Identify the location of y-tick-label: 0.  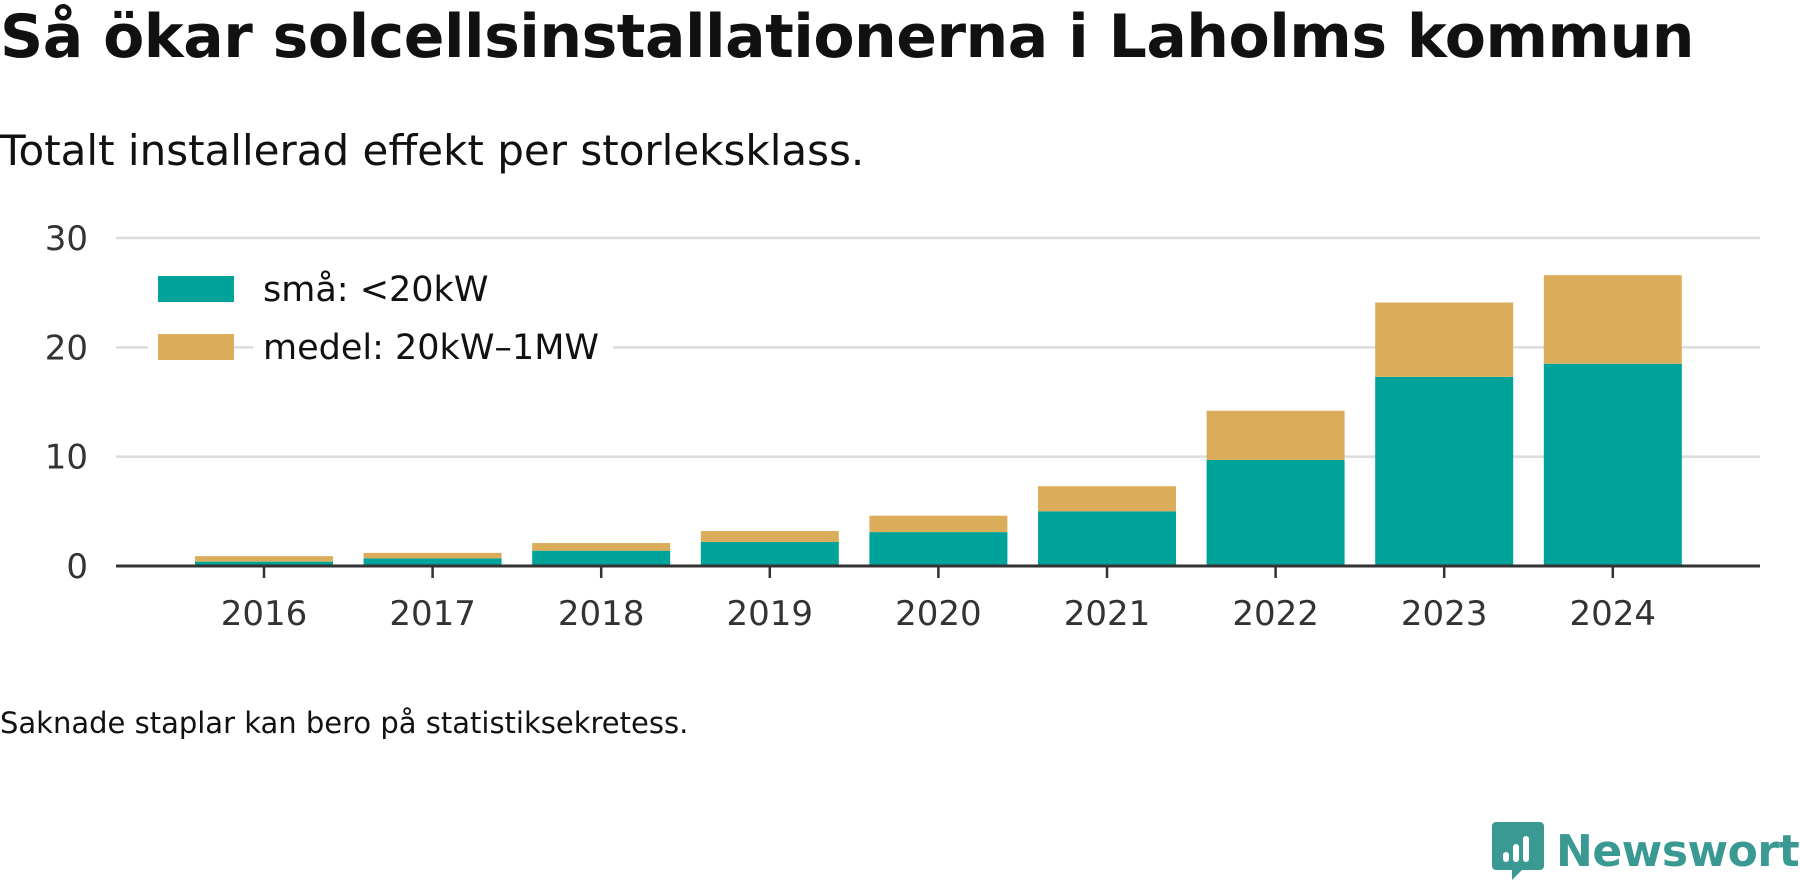
(77, 567).